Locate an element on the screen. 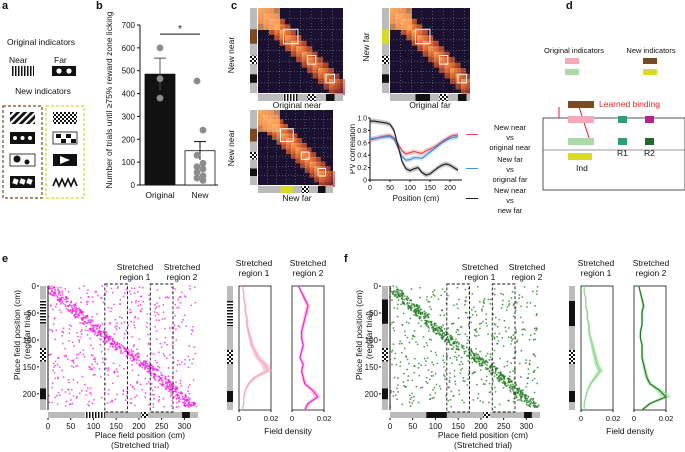 The height and width of the screenshot is (452, 685). ytick-label: 200 is located at coordinates (30, 394).